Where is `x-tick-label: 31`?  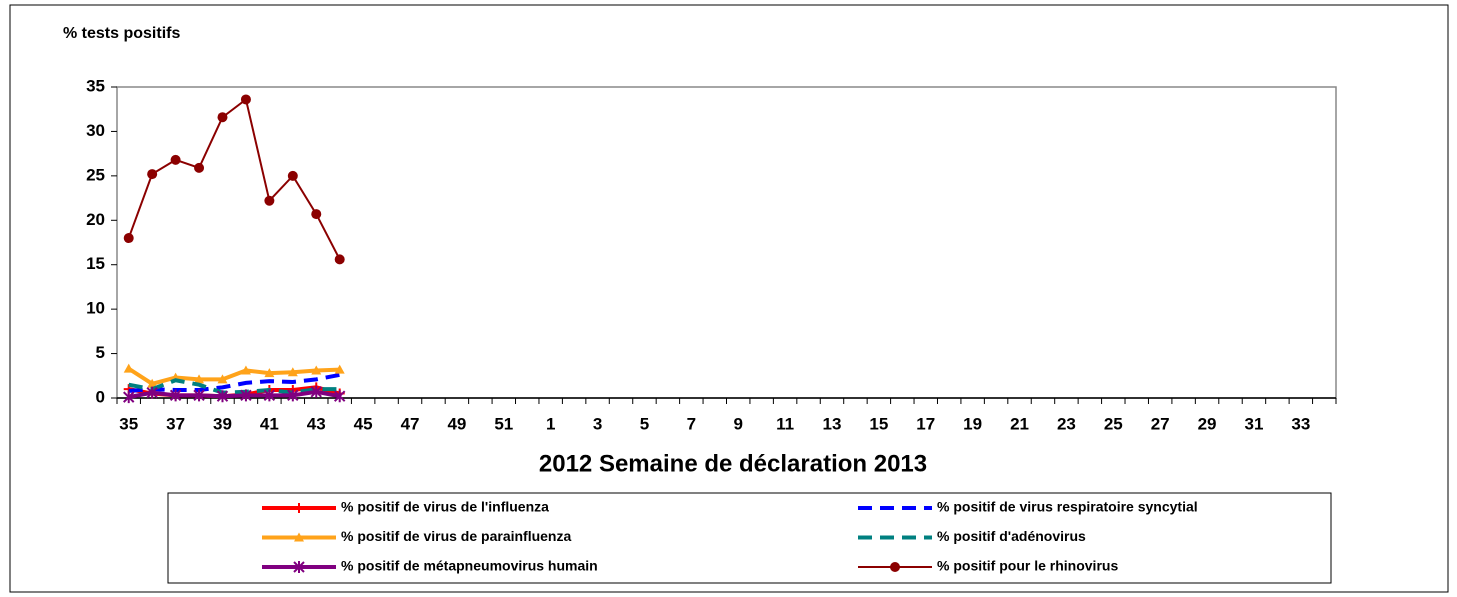 x-tick-label: 31 is located at coordinates (1253, 423).